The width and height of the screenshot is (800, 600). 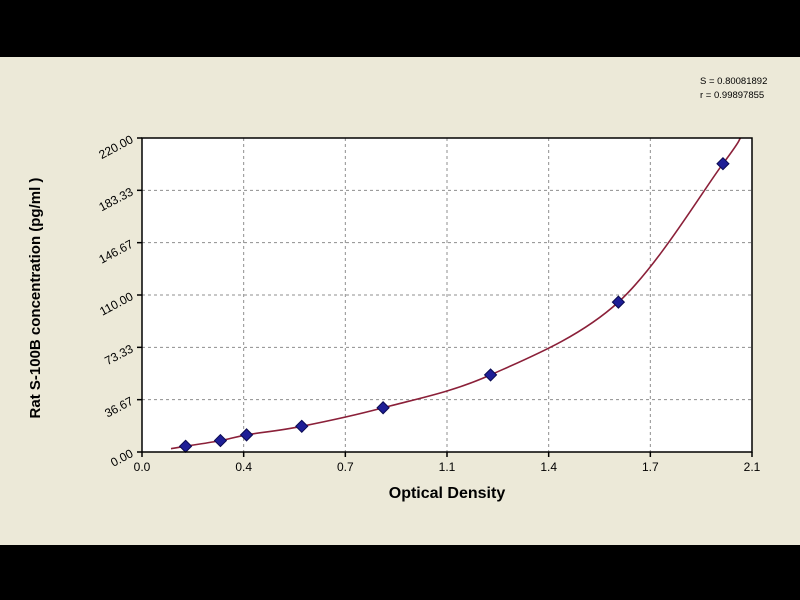 What do you see at coordinates (732, 95) in the screenshot?
I see `fit-stat-r: r = 0.99897855` at bounding box center [732, 95].